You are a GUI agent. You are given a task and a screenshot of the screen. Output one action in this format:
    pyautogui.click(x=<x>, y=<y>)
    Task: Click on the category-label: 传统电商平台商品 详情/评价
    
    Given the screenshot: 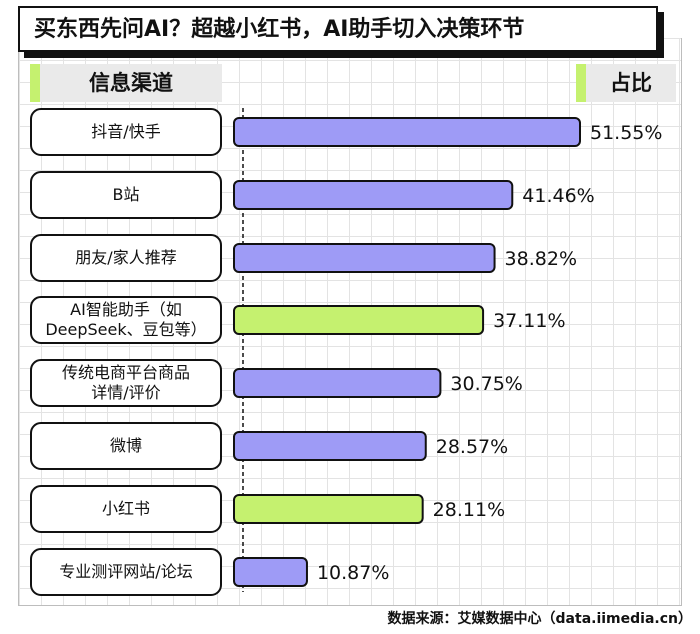 What is the action you would take?
    pyautogui.click(x=126, y=383)
    